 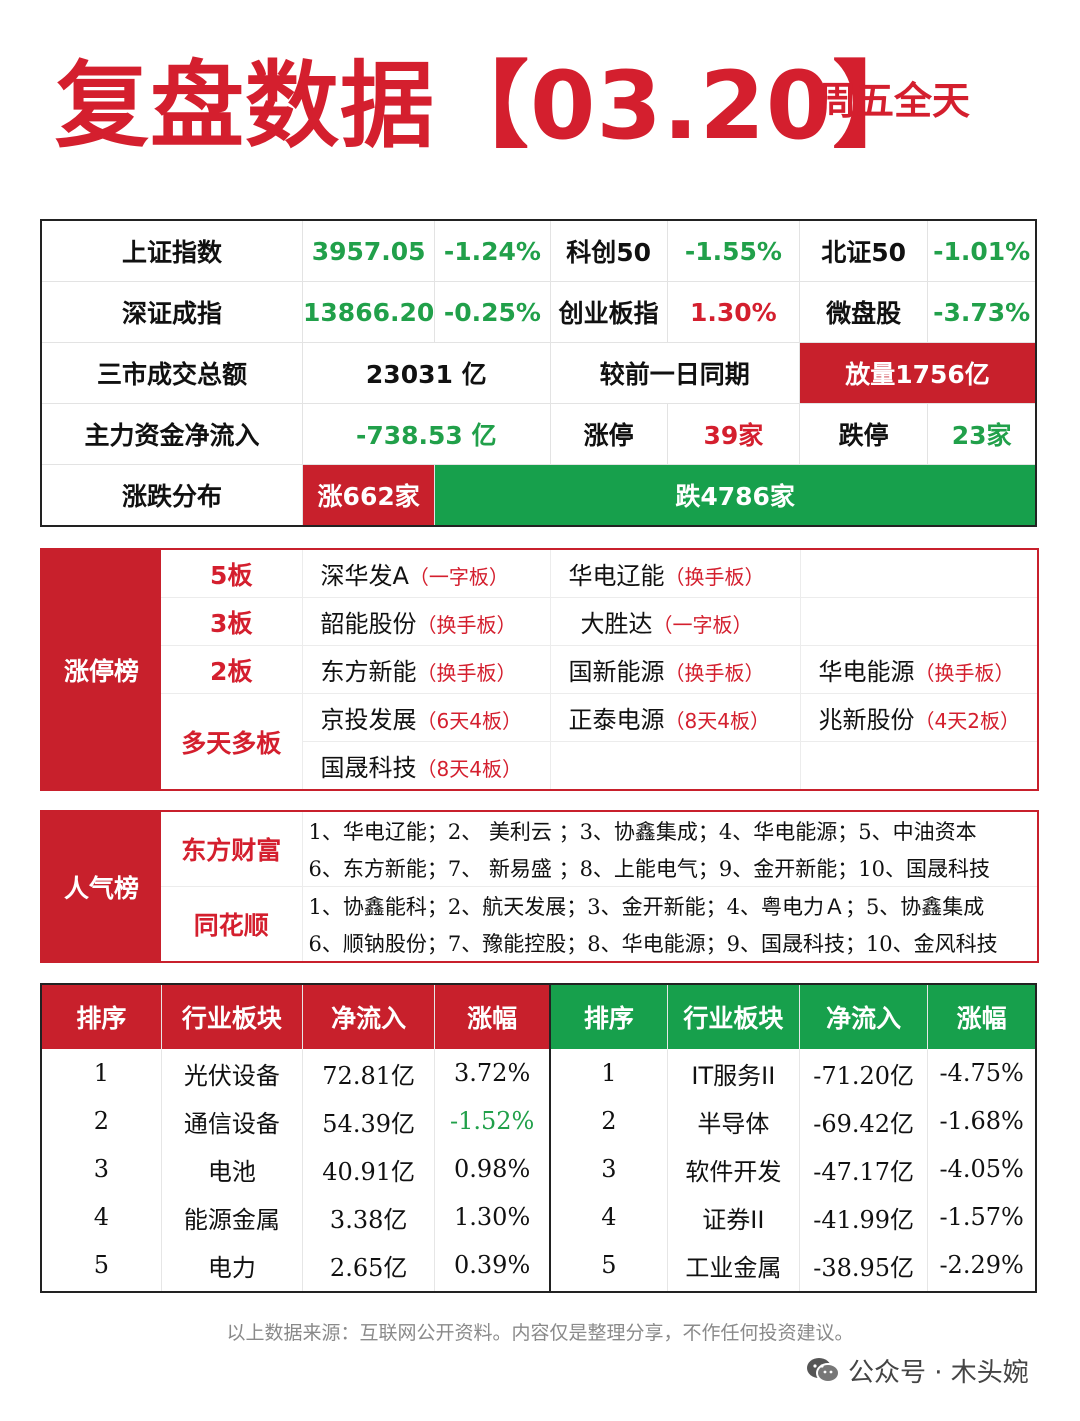 What do you see at coordinates (369, 495) in the screenshot?
I see `advancers-bar: 涨662家` at bounding box center [369, 495].